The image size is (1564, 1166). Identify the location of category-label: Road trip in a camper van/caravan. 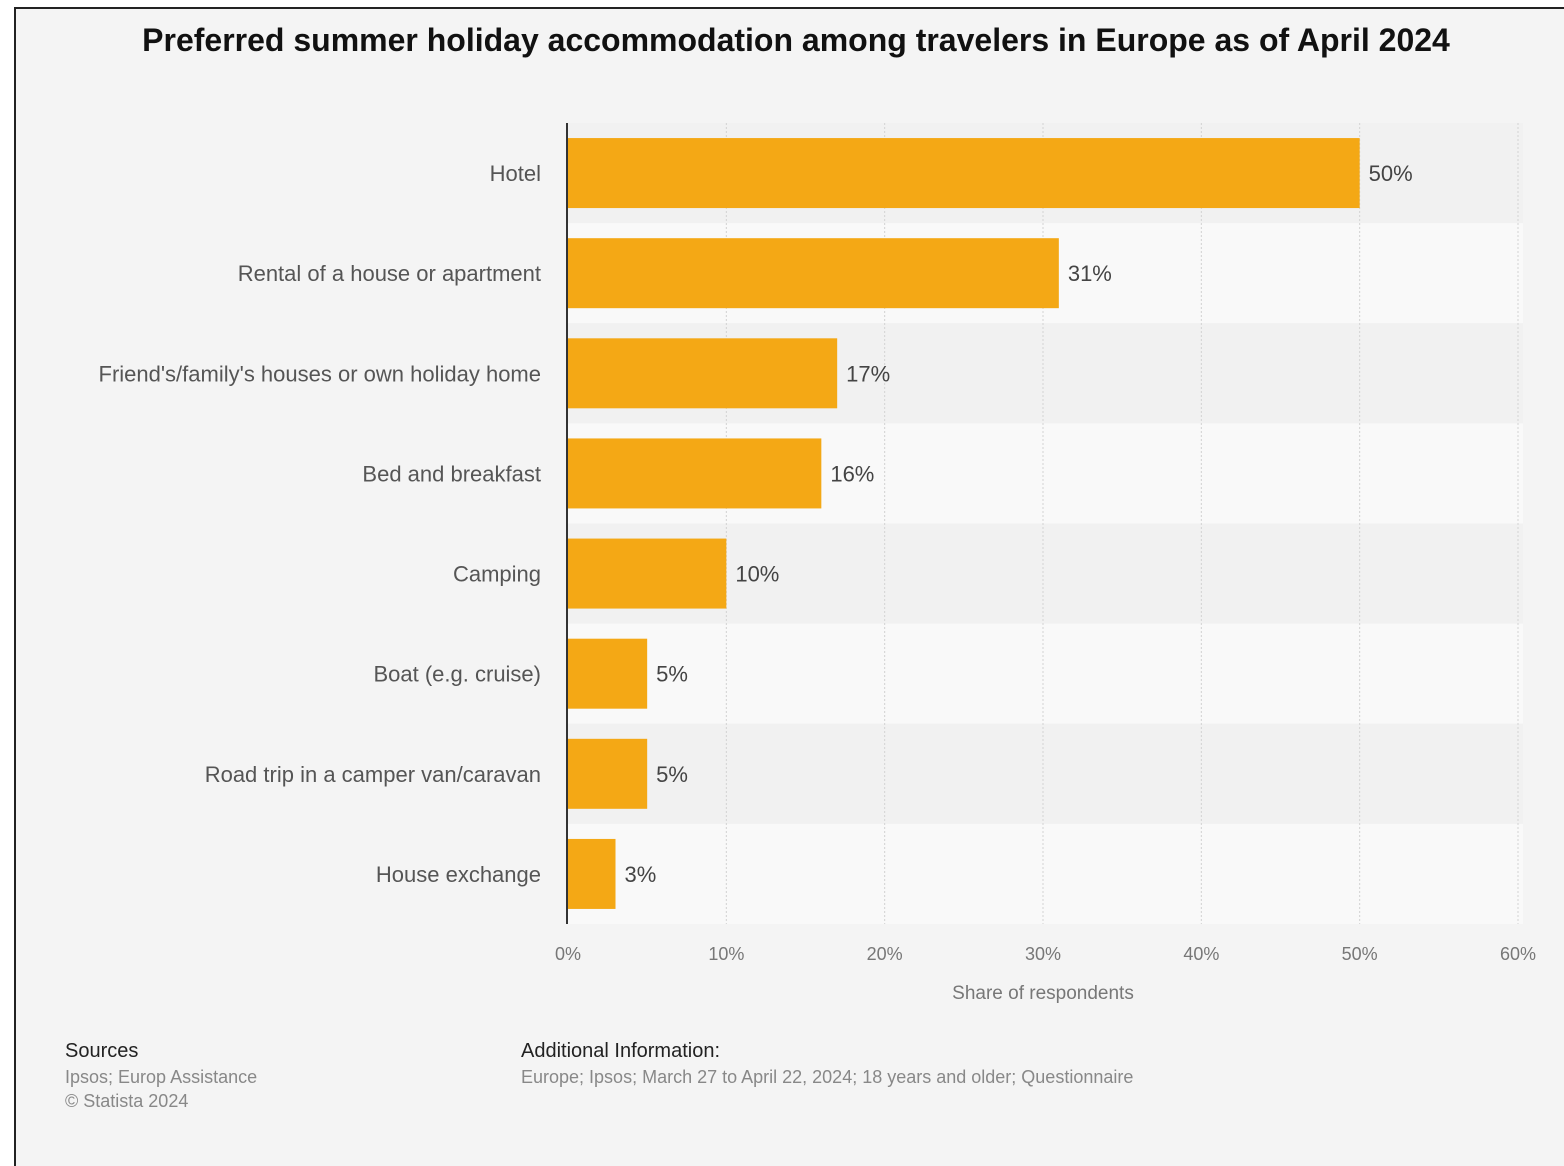
(373, 774).